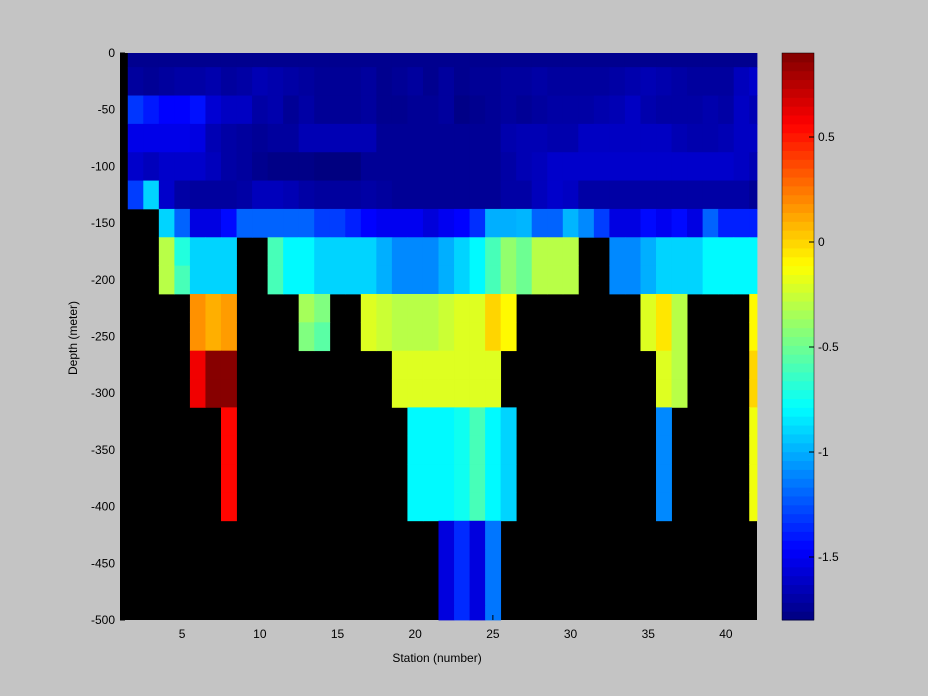 The width and height of the screenshot is (928, 696). What do you see at coordinates (103, 393) in the screenshot?
I see `y-tick-label: -300` at bounding box center [103, 393].